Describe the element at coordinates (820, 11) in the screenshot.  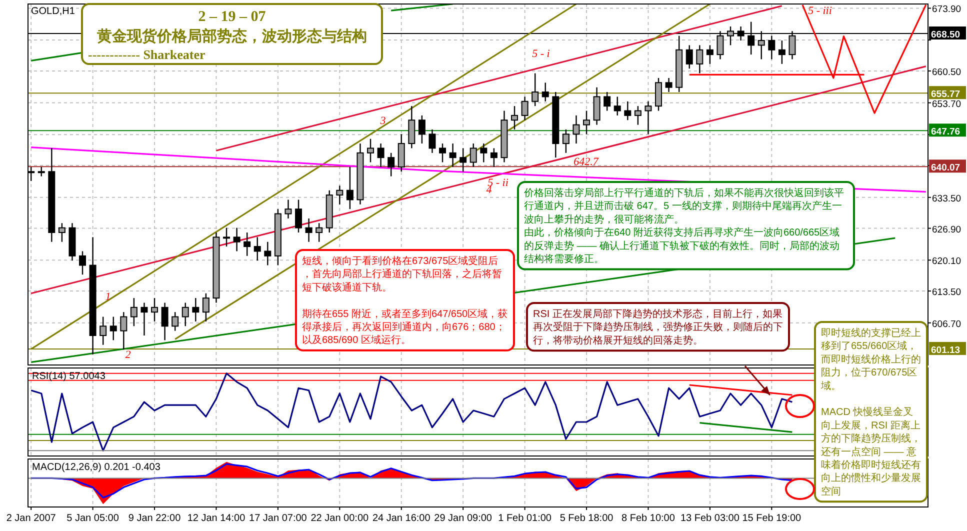
I see `annotation: 5 - iii` at that location.